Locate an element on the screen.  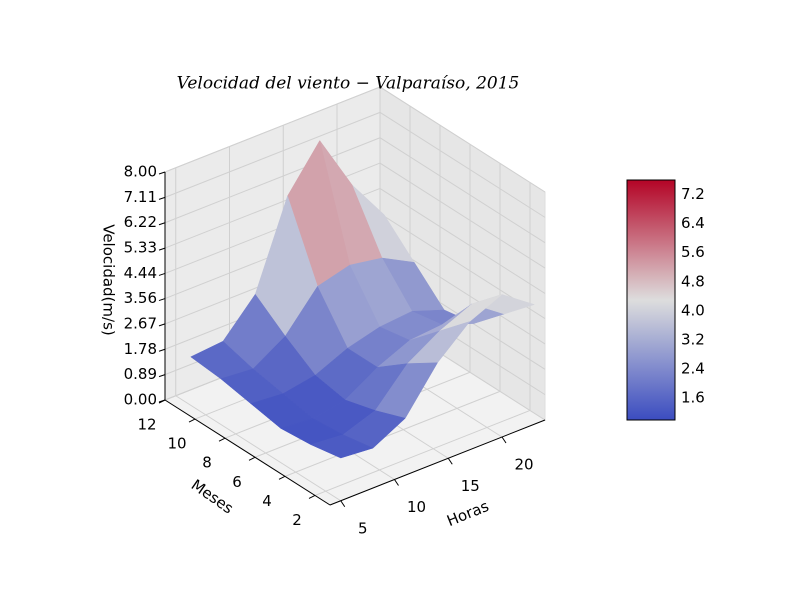
z-tick-label: 4.44 is located at coordinates (140, 273).